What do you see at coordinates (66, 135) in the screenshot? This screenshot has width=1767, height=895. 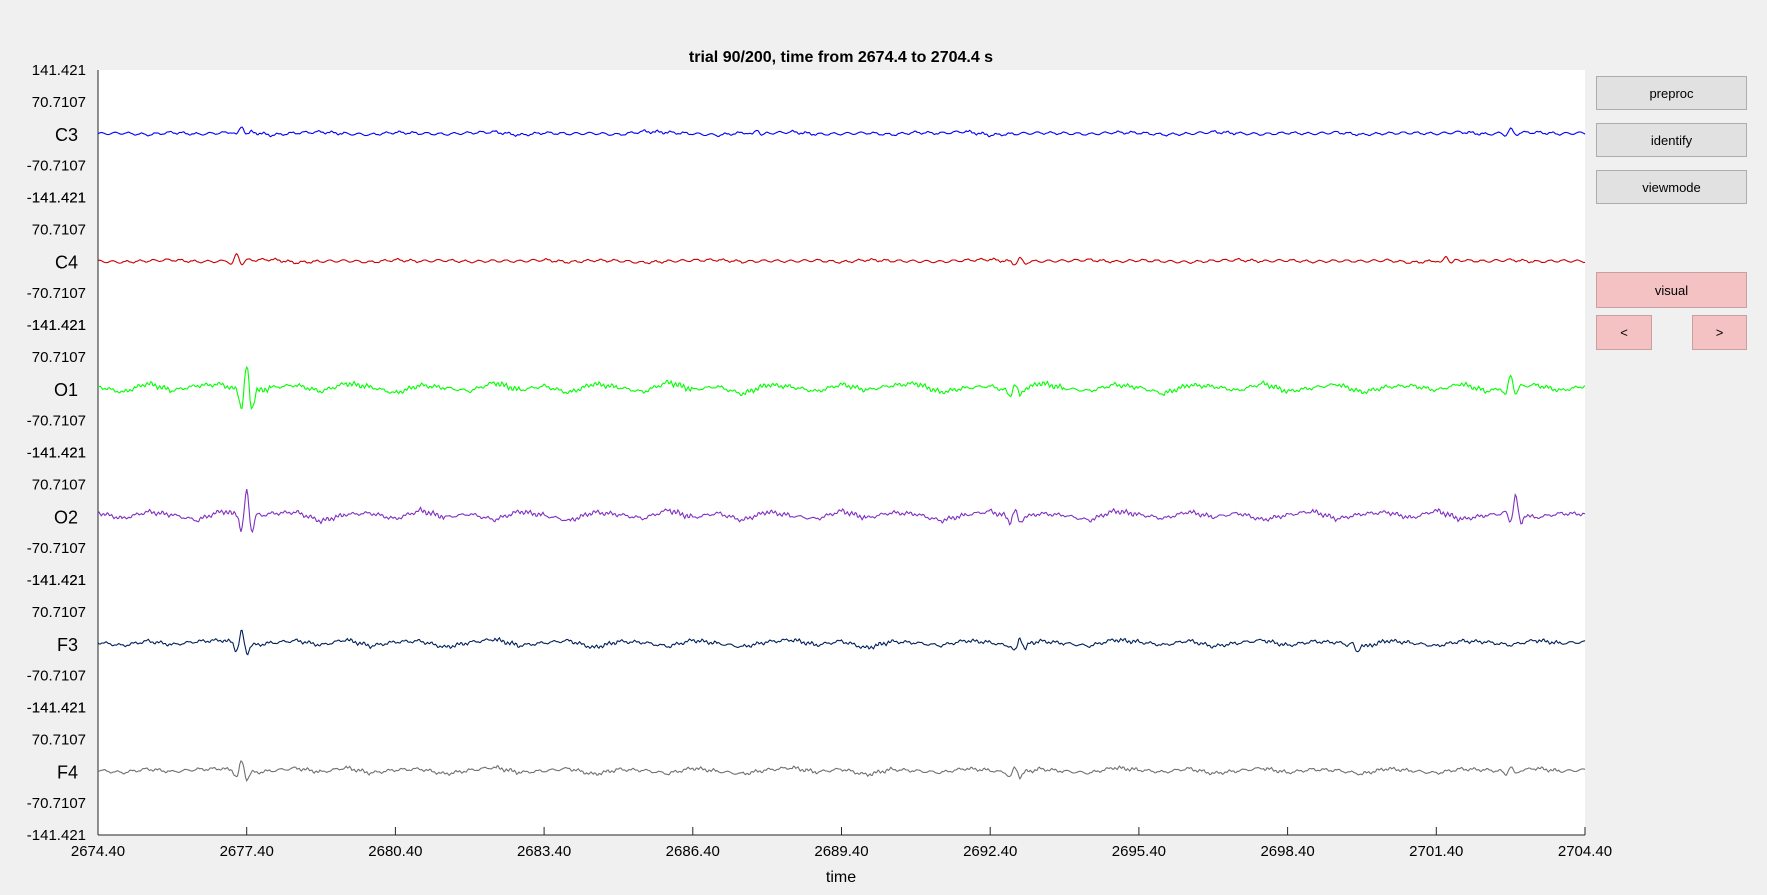 I see `channel-label-c3: C3` at bounding box center [66, 135].